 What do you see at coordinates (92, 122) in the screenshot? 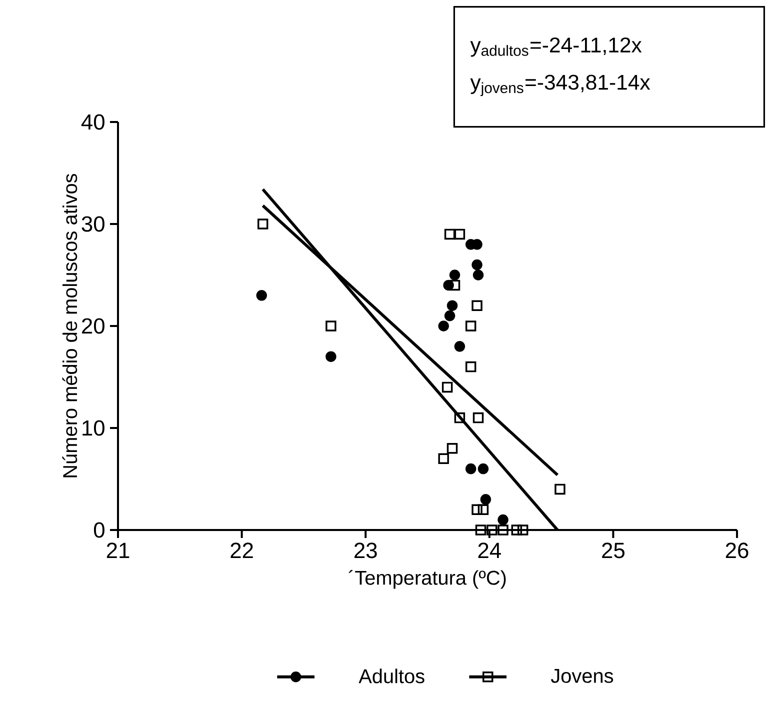
I see `y-tick-label: 40` at bounding box center [92, 122].